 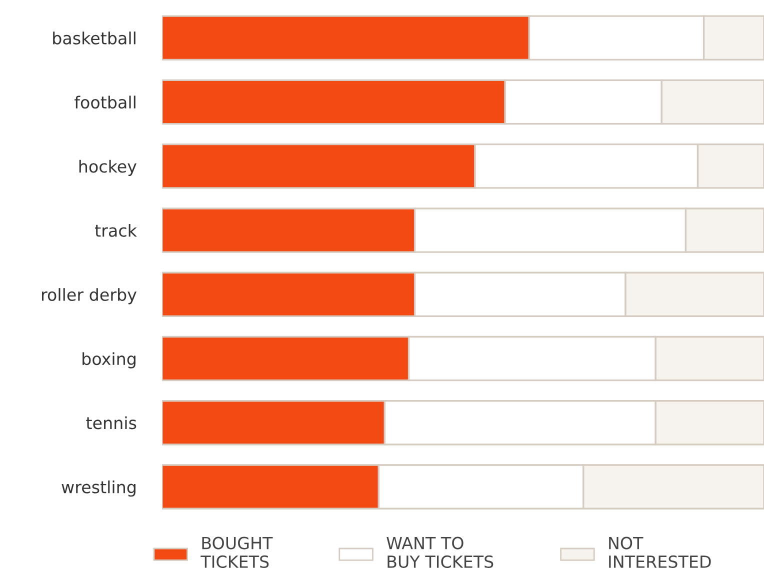 I want to click on y-tick-label: tennis, so click(x=111, y=423).